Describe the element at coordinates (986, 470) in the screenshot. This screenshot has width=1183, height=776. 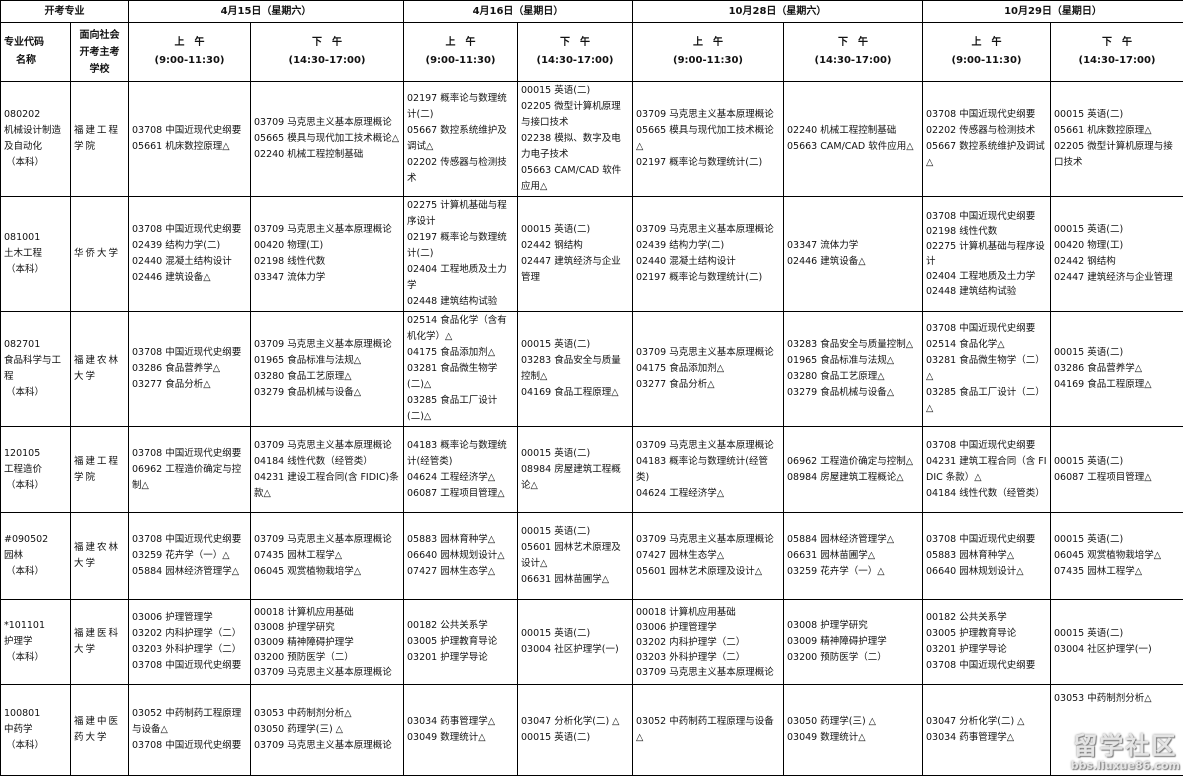
I see `course-entry: 04231 建筑工程合同（含 FIDIC 条款）△` at that location.